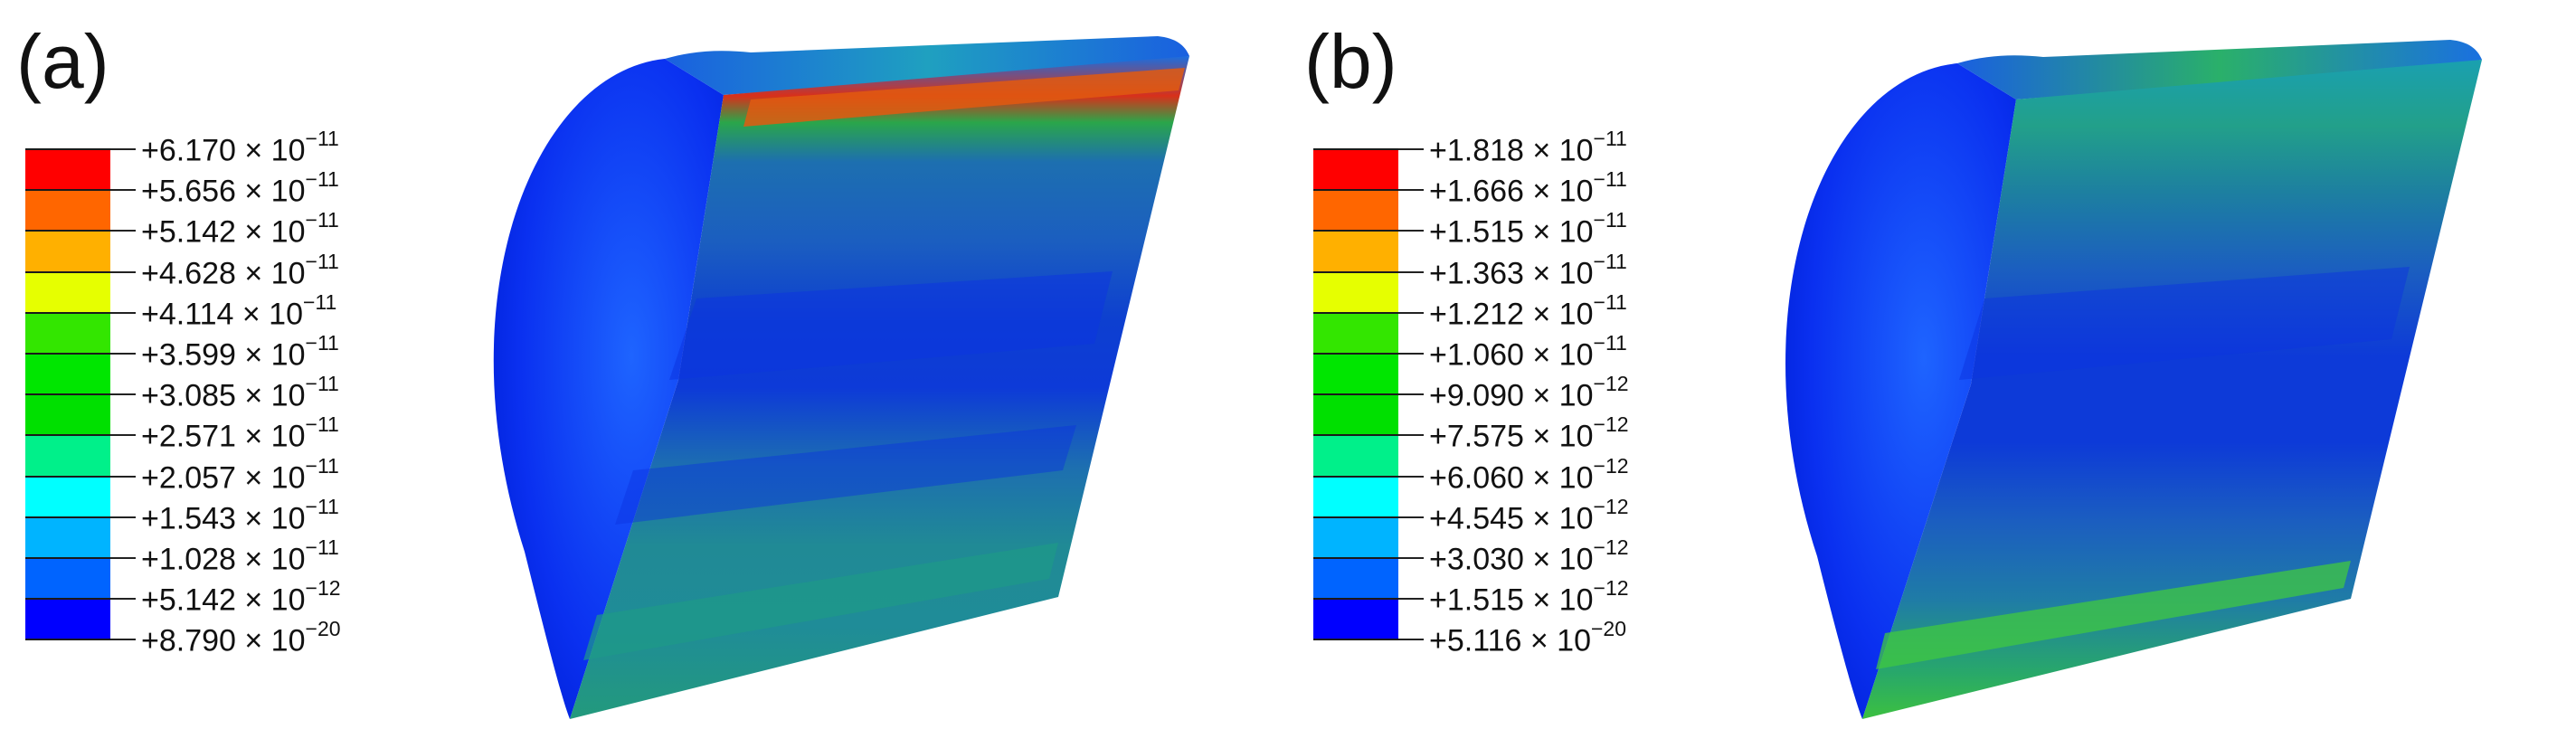 This screenshot has height=748, width=2576. What do you see at coordinates (1529, 597) in the screenshot?
I see `legend-label: +1.515 × 10−12` at bounding box center [1529, 597].